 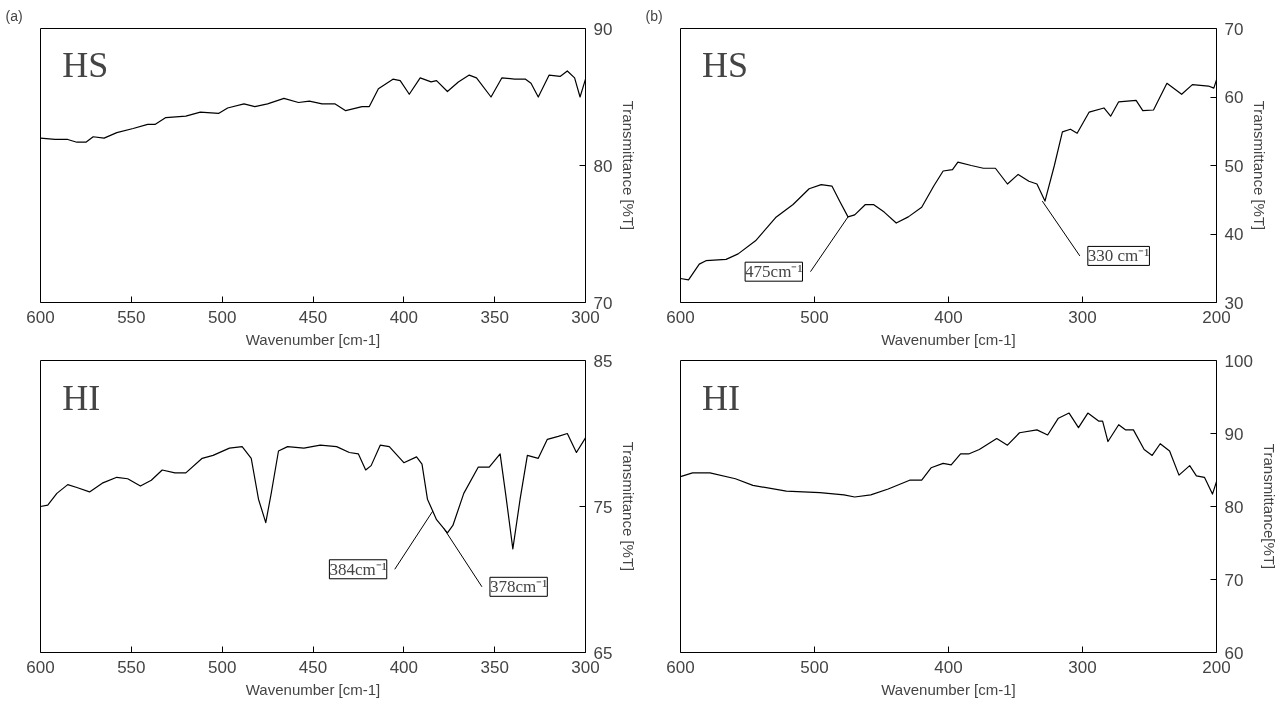 I want to click on annotation: 378cm⁻¹, so click(x=518, y=587).